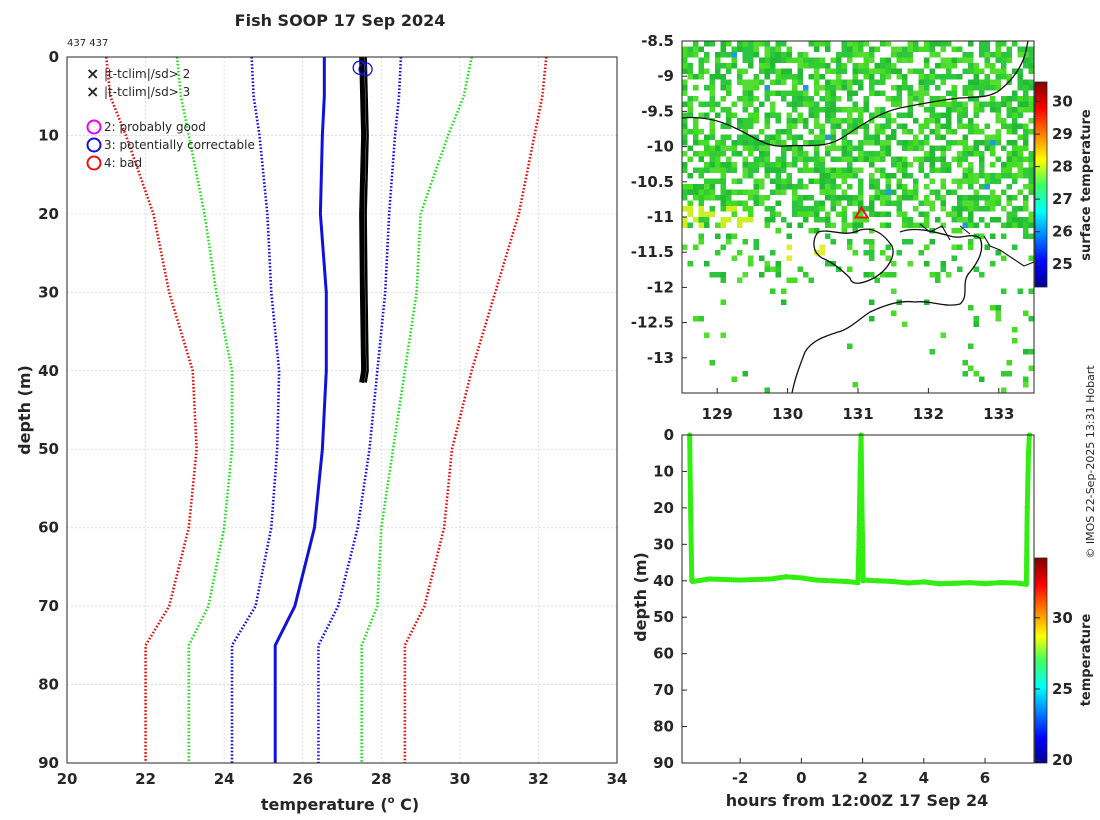 The image size is (1100, 820). Describe the element at coordinates (977, 245) in the screenshot. I see `map-coastline-peninsula` at that location.